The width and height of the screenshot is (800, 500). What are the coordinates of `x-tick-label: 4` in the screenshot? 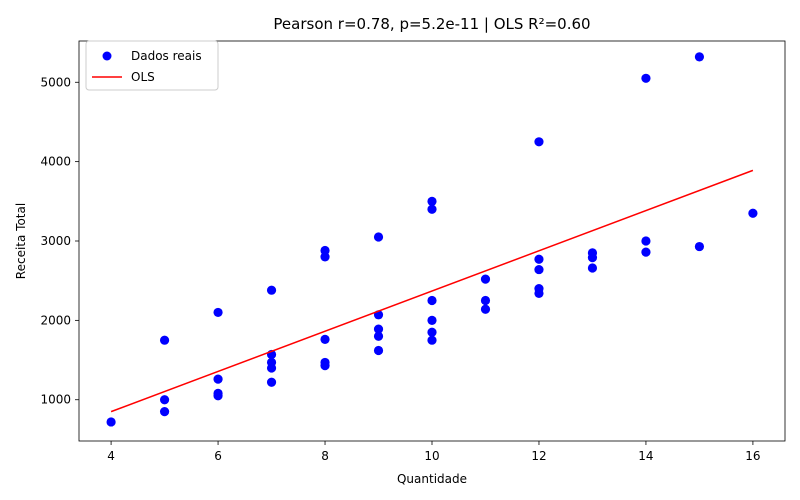 It's located at (111, 456).